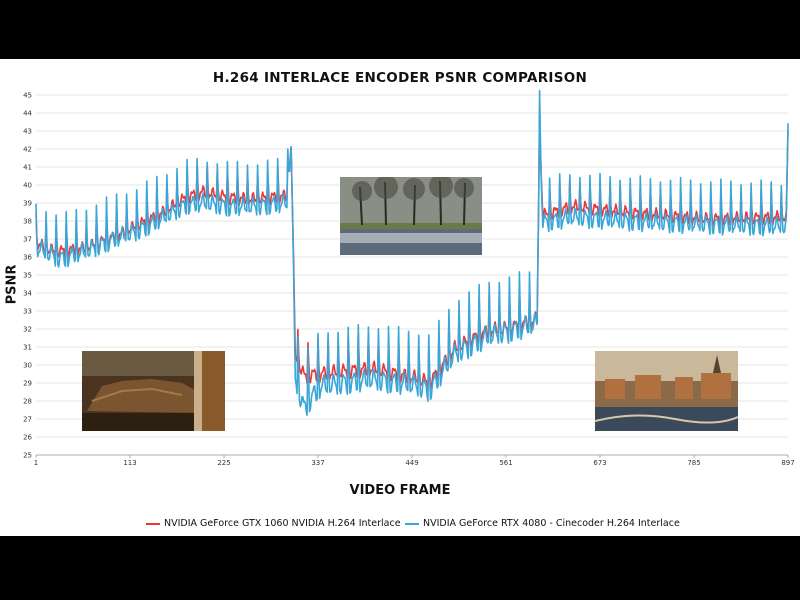 The height and width of the screenshot is (600, 800). Describe the element at coordinates (27, 438) in the screenshot. I see `y-tick-label: 26` at that location.